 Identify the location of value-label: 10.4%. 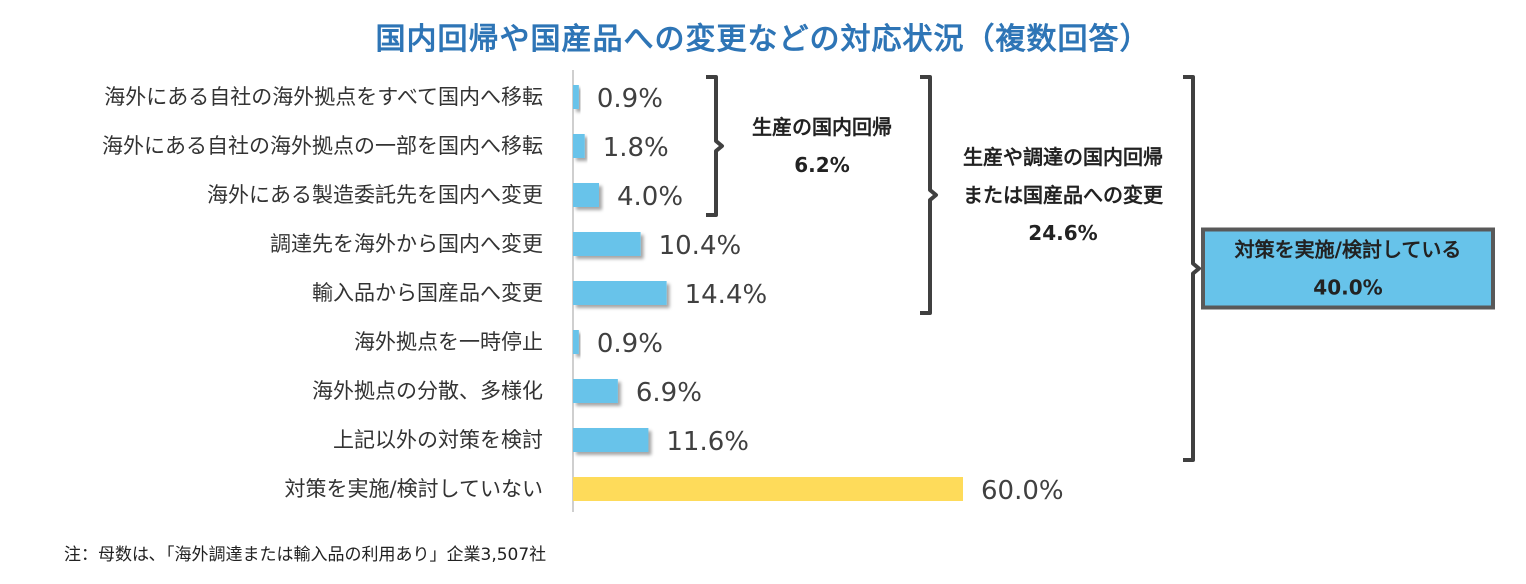
(700, 246).